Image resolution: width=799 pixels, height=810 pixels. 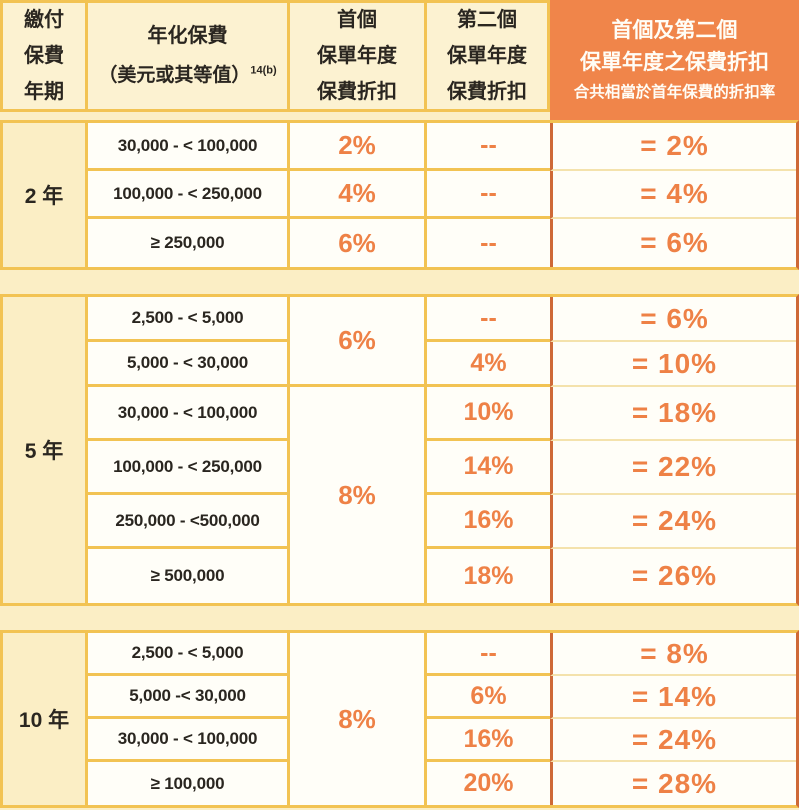 What do you see at coordinates (673, 147) in the screenshot?
I see `combined-discount-cell: = 2%` at bounding box center [673, 147].